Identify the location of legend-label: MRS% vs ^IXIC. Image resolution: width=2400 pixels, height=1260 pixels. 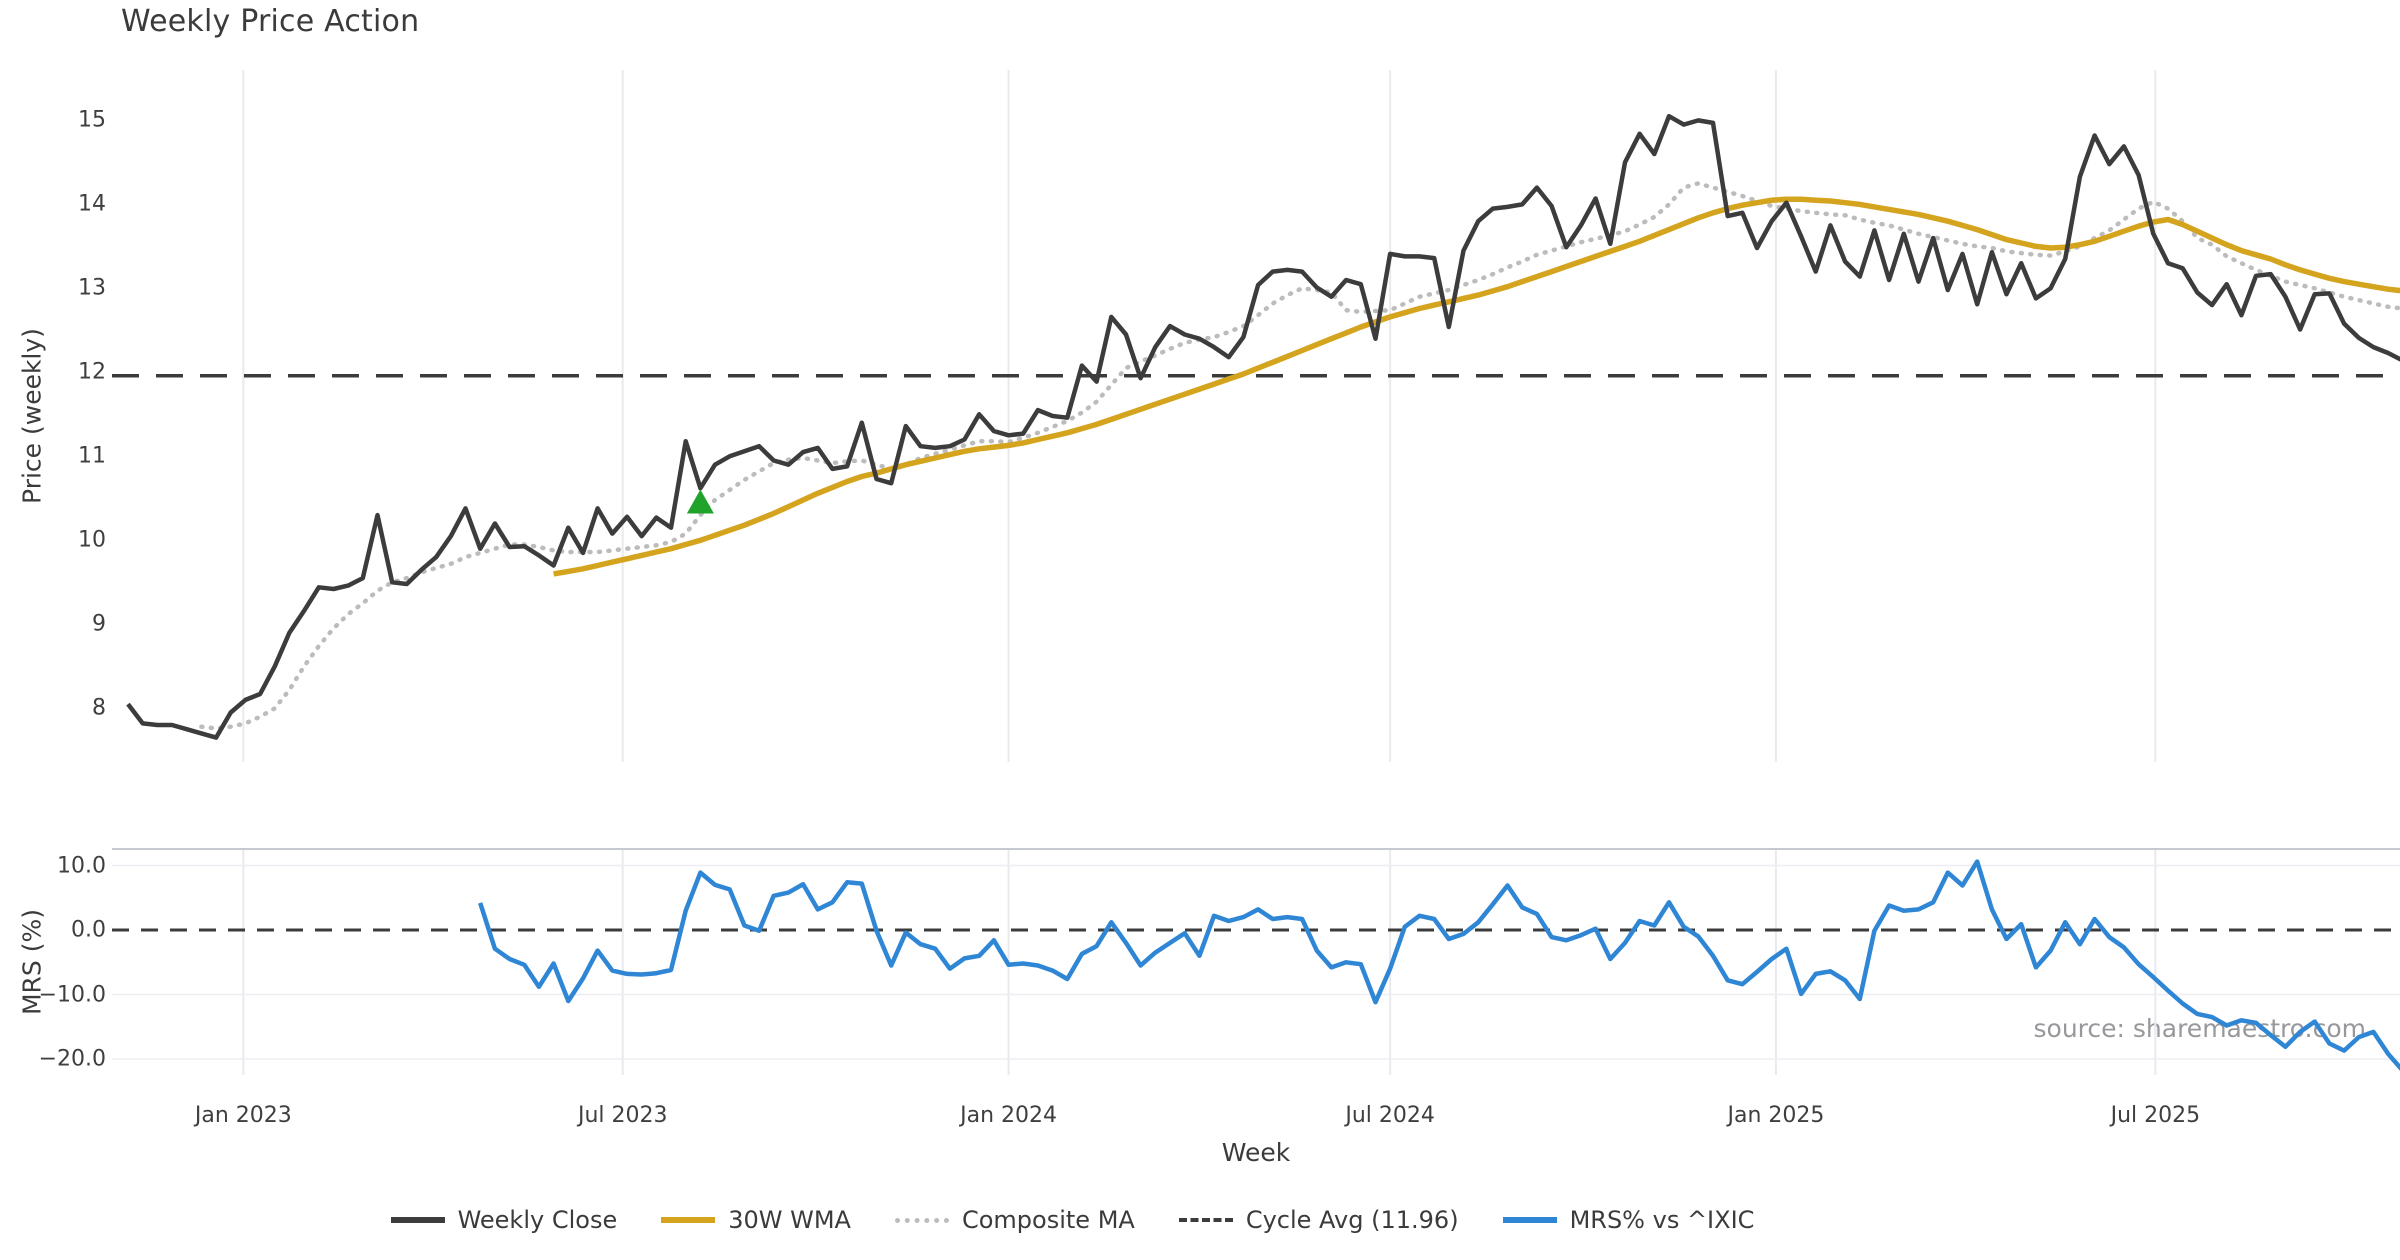
(1662, 1220).